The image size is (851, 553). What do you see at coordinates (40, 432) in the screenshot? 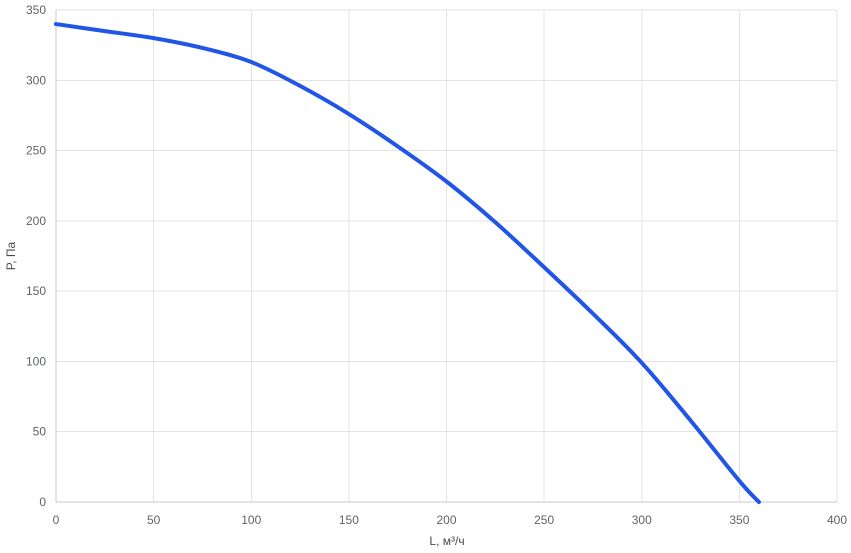
I see `y-tick-label: 50` at bounding box center [40, 432].